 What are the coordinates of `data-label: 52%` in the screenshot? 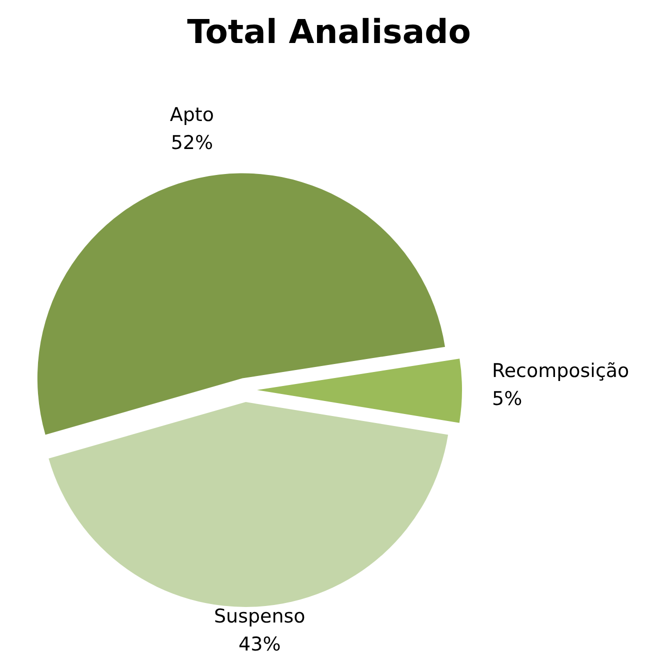 It's located at (192, 143).